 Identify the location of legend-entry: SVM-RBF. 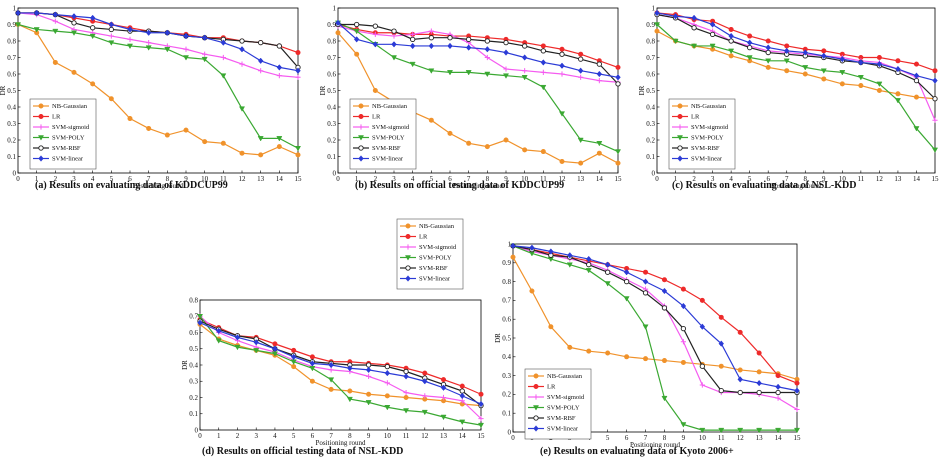
(561, 418).